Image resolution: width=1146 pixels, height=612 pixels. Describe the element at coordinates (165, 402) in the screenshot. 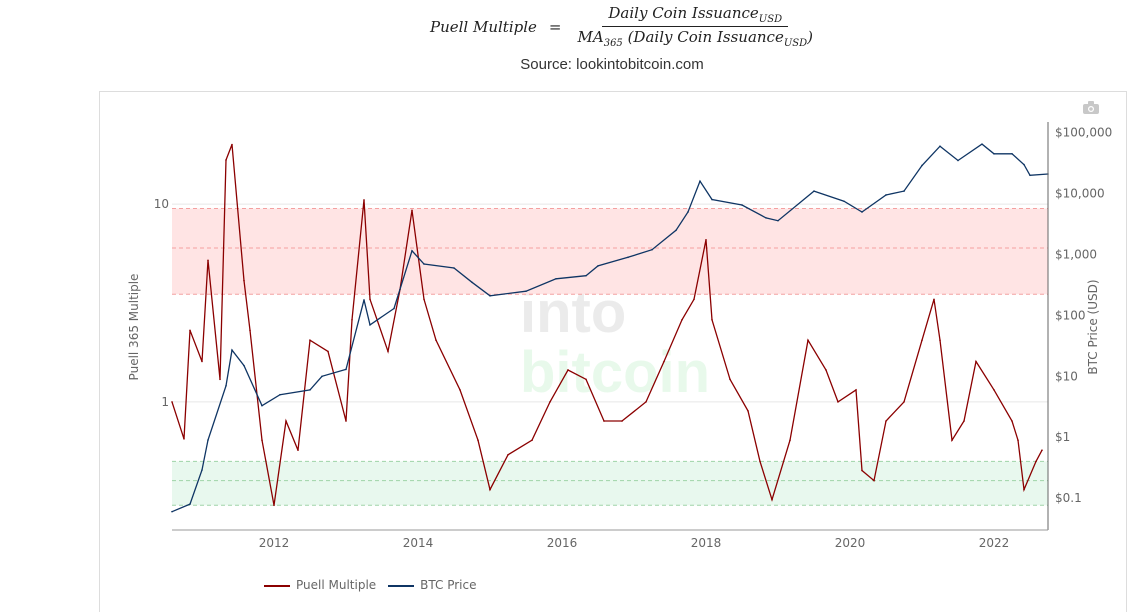

I see `left-tick-label: 1` at that location.